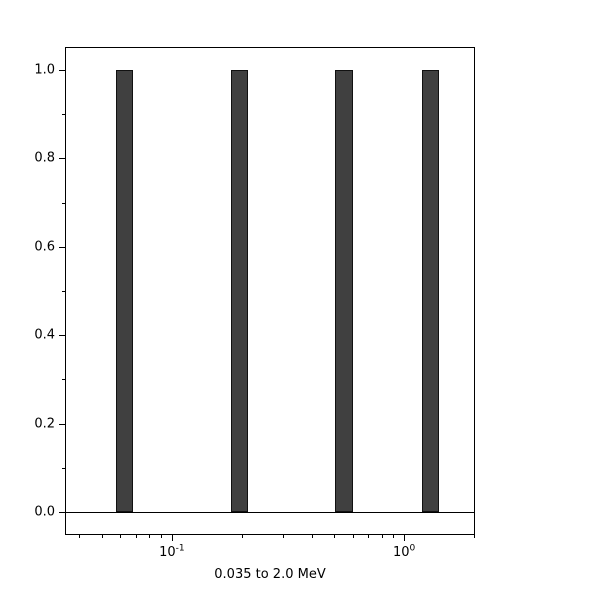 The width and height of the screenshot is (600, 600). What do you see at coordinates (44, 512) in the screenshot?
I see `y-axis-tick-label: 0.0` at bounding box center [44, 512].